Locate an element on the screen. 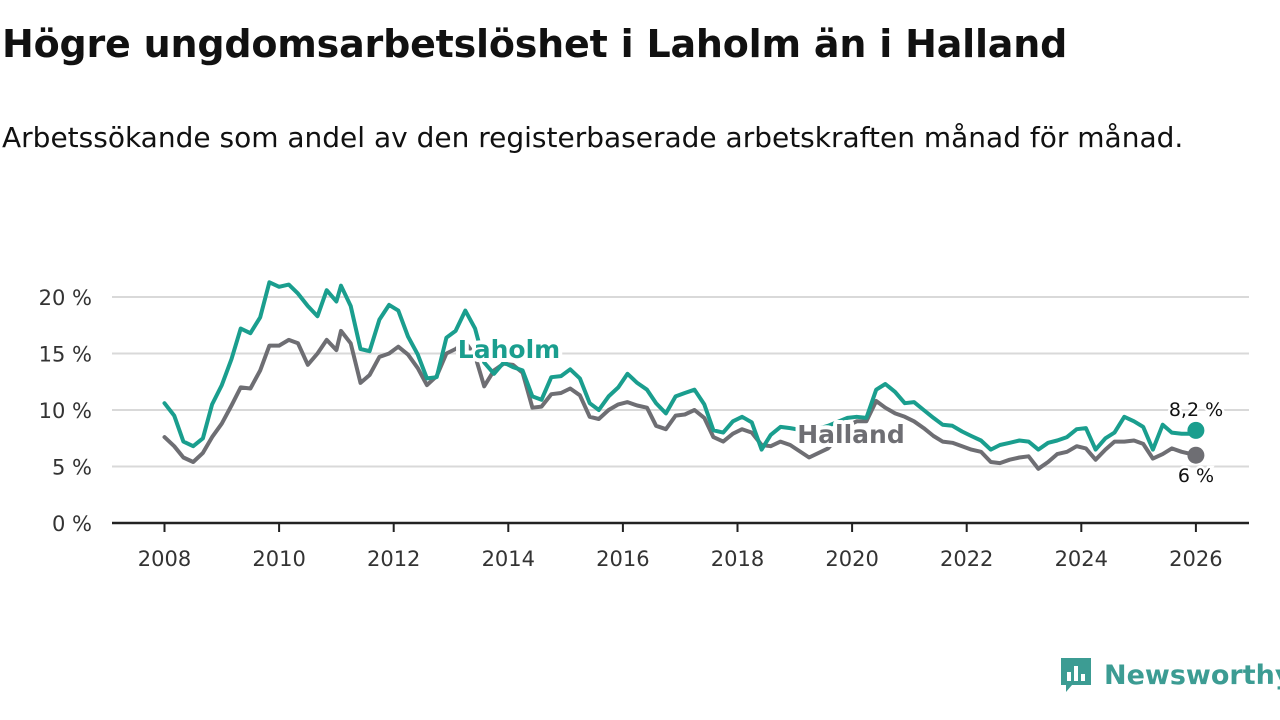  newsworthy-brand-name: Newsworthy is located at coordinates (1192, 675).